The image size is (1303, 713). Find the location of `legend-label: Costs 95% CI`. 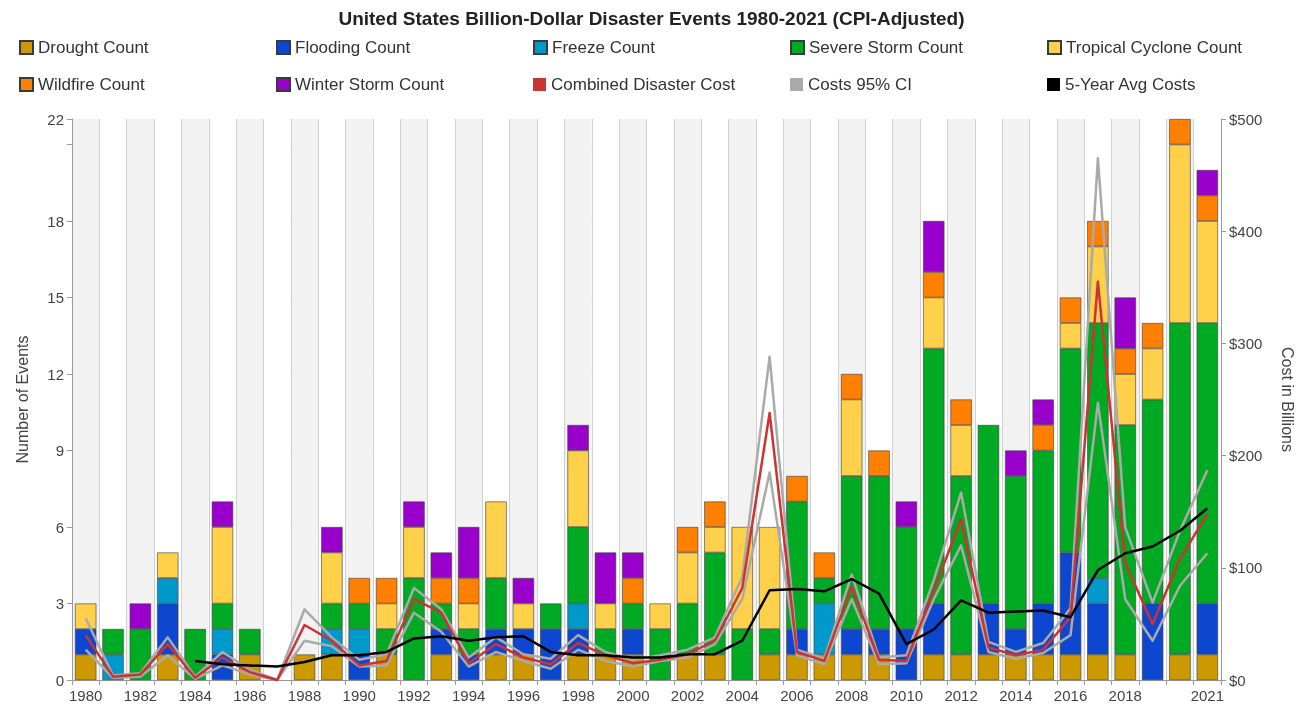

legend-label: Costs 95% CI is located at coordinates (860, 84).